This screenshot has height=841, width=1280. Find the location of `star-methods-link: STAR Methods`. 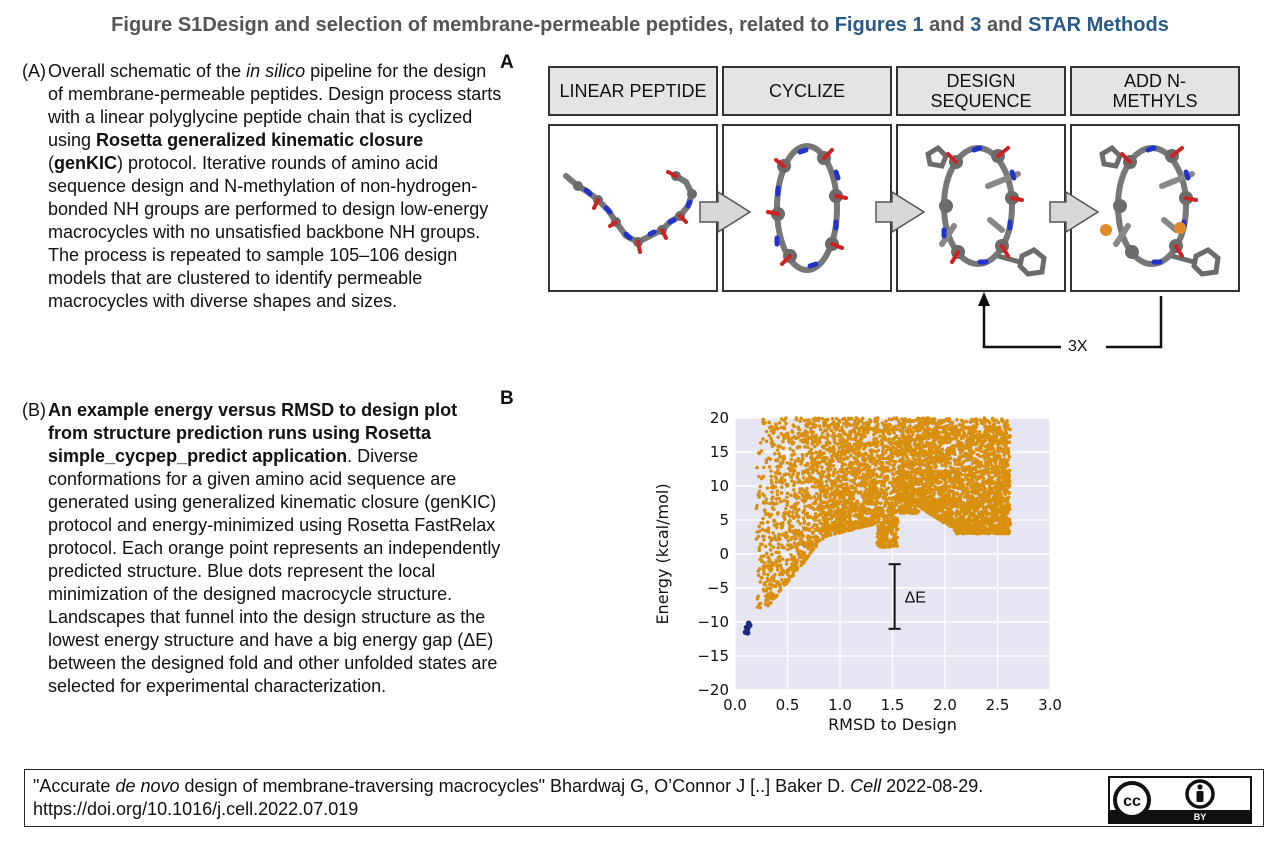

star-methods-link: STAR Methods is located at coordinates (1098, 25).